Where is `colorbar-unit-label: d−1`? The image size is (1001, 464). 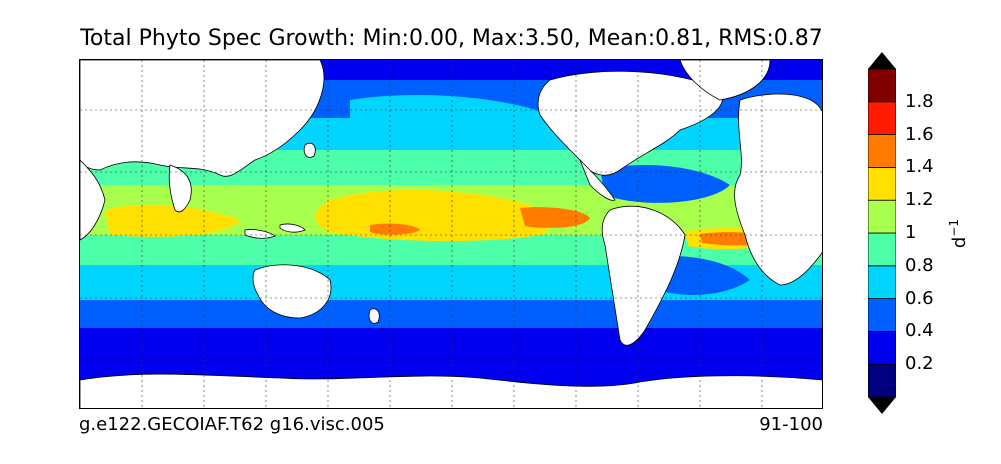 colorbar-unit-label: d−1 is located at coordinates (958, 233).